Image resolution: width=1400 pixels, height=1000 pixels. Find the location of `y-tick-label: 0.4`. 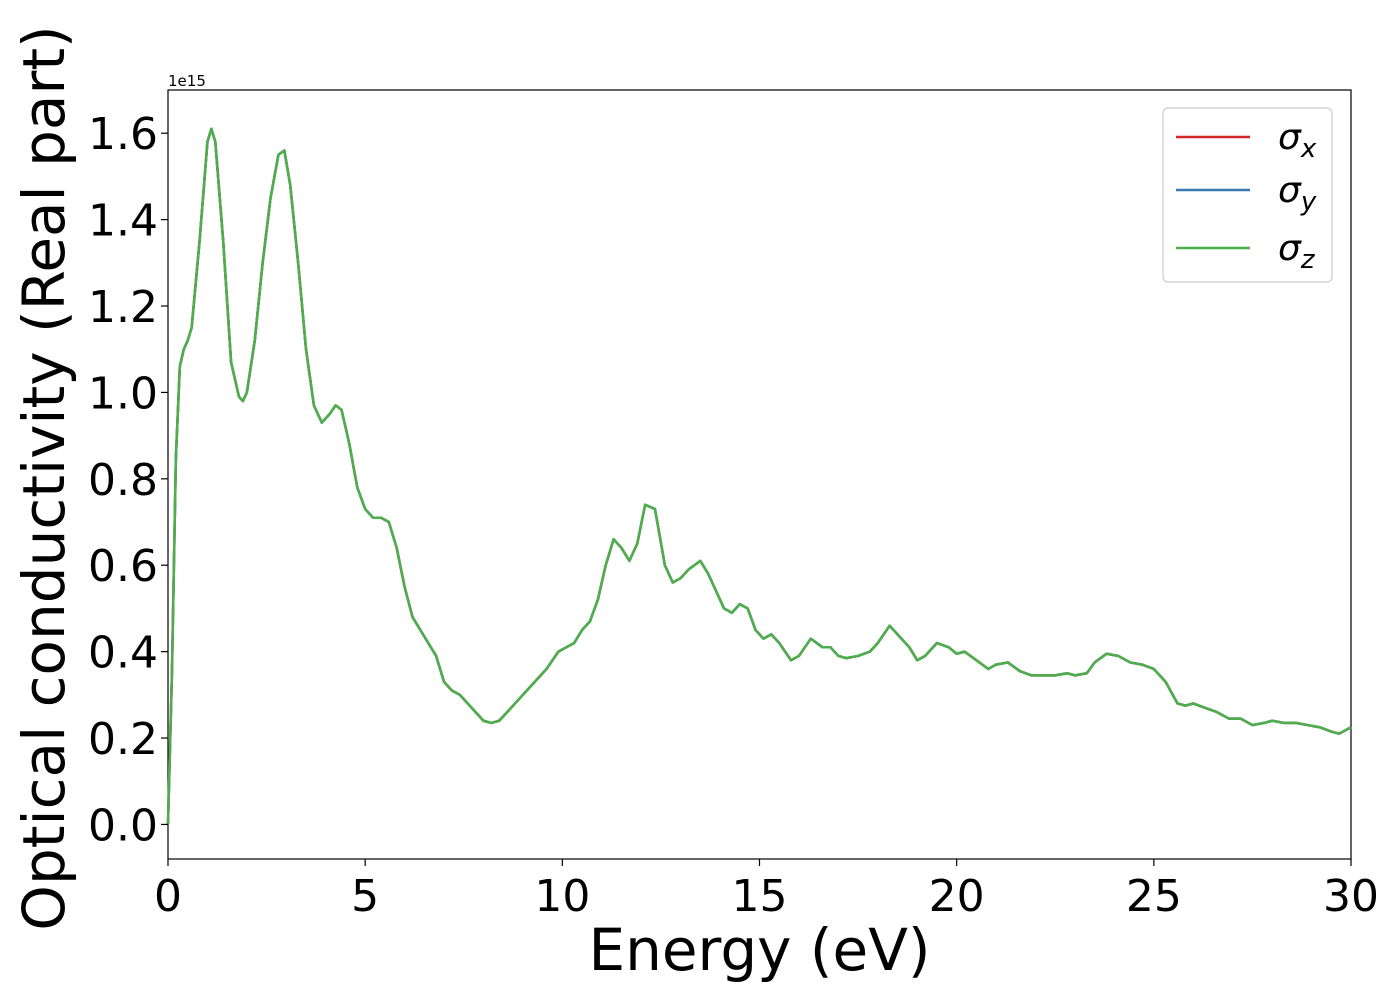

y-tick-label: 0.4 is located at coordinates (123, 653).